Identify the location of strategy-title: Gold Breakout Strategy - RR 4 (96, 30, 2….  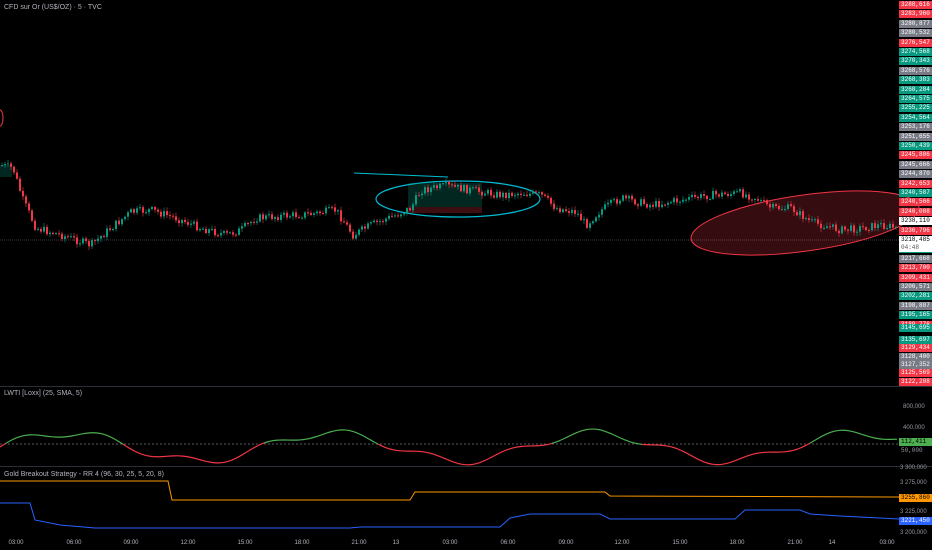
(84, 474).